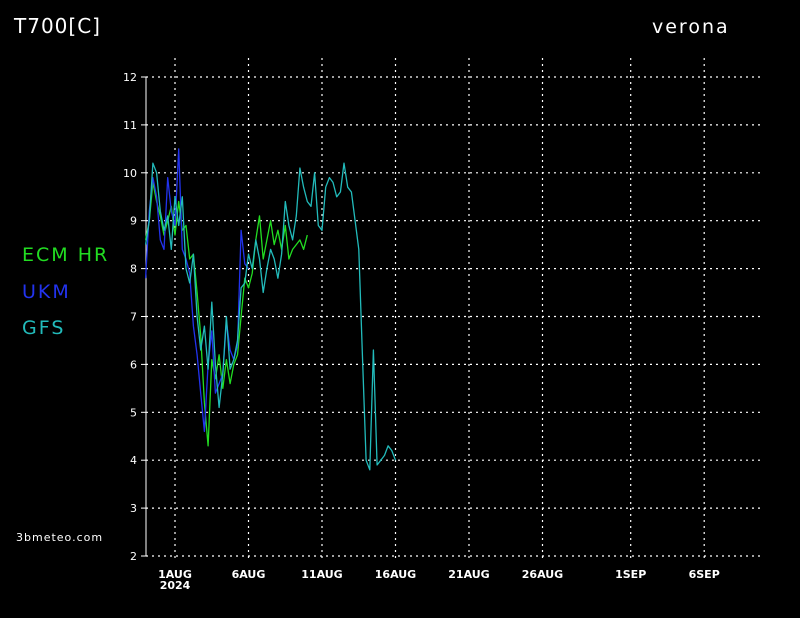 This screenshot has height=618, width=800. Describe the element at coordinates (197, 290) in the screenshot. I see `series-line-ukm` at that location.